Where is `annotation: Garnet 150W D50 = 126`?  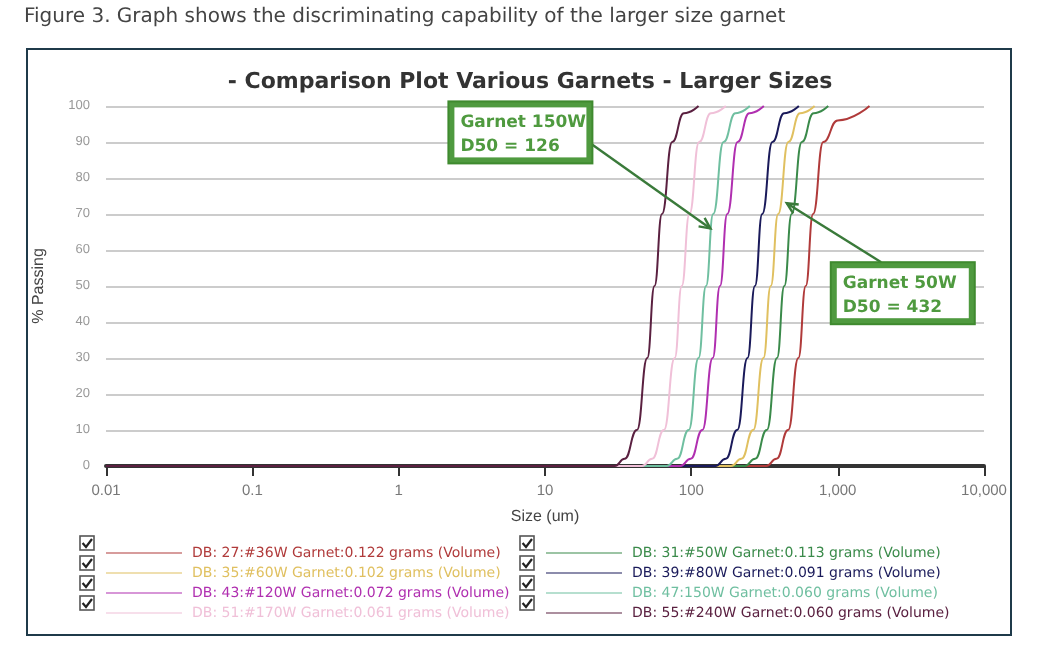
annotation: Garnet 150W D50 = 126 is located at coordinates (524, 135).